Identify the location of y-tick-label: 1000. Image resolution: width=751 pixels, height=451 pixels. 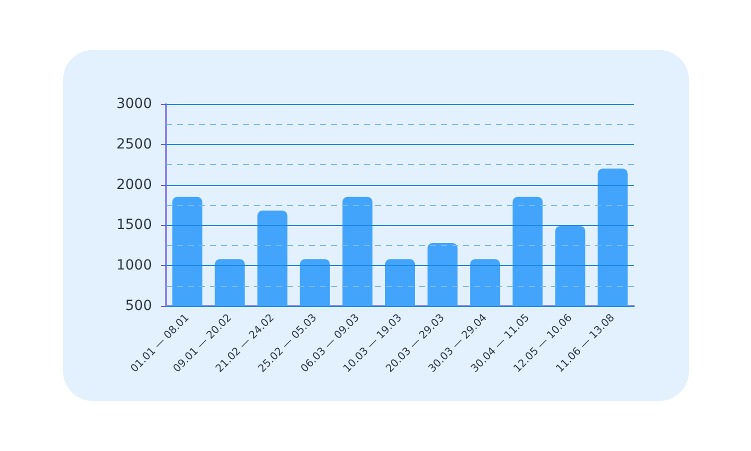
(134, 266).